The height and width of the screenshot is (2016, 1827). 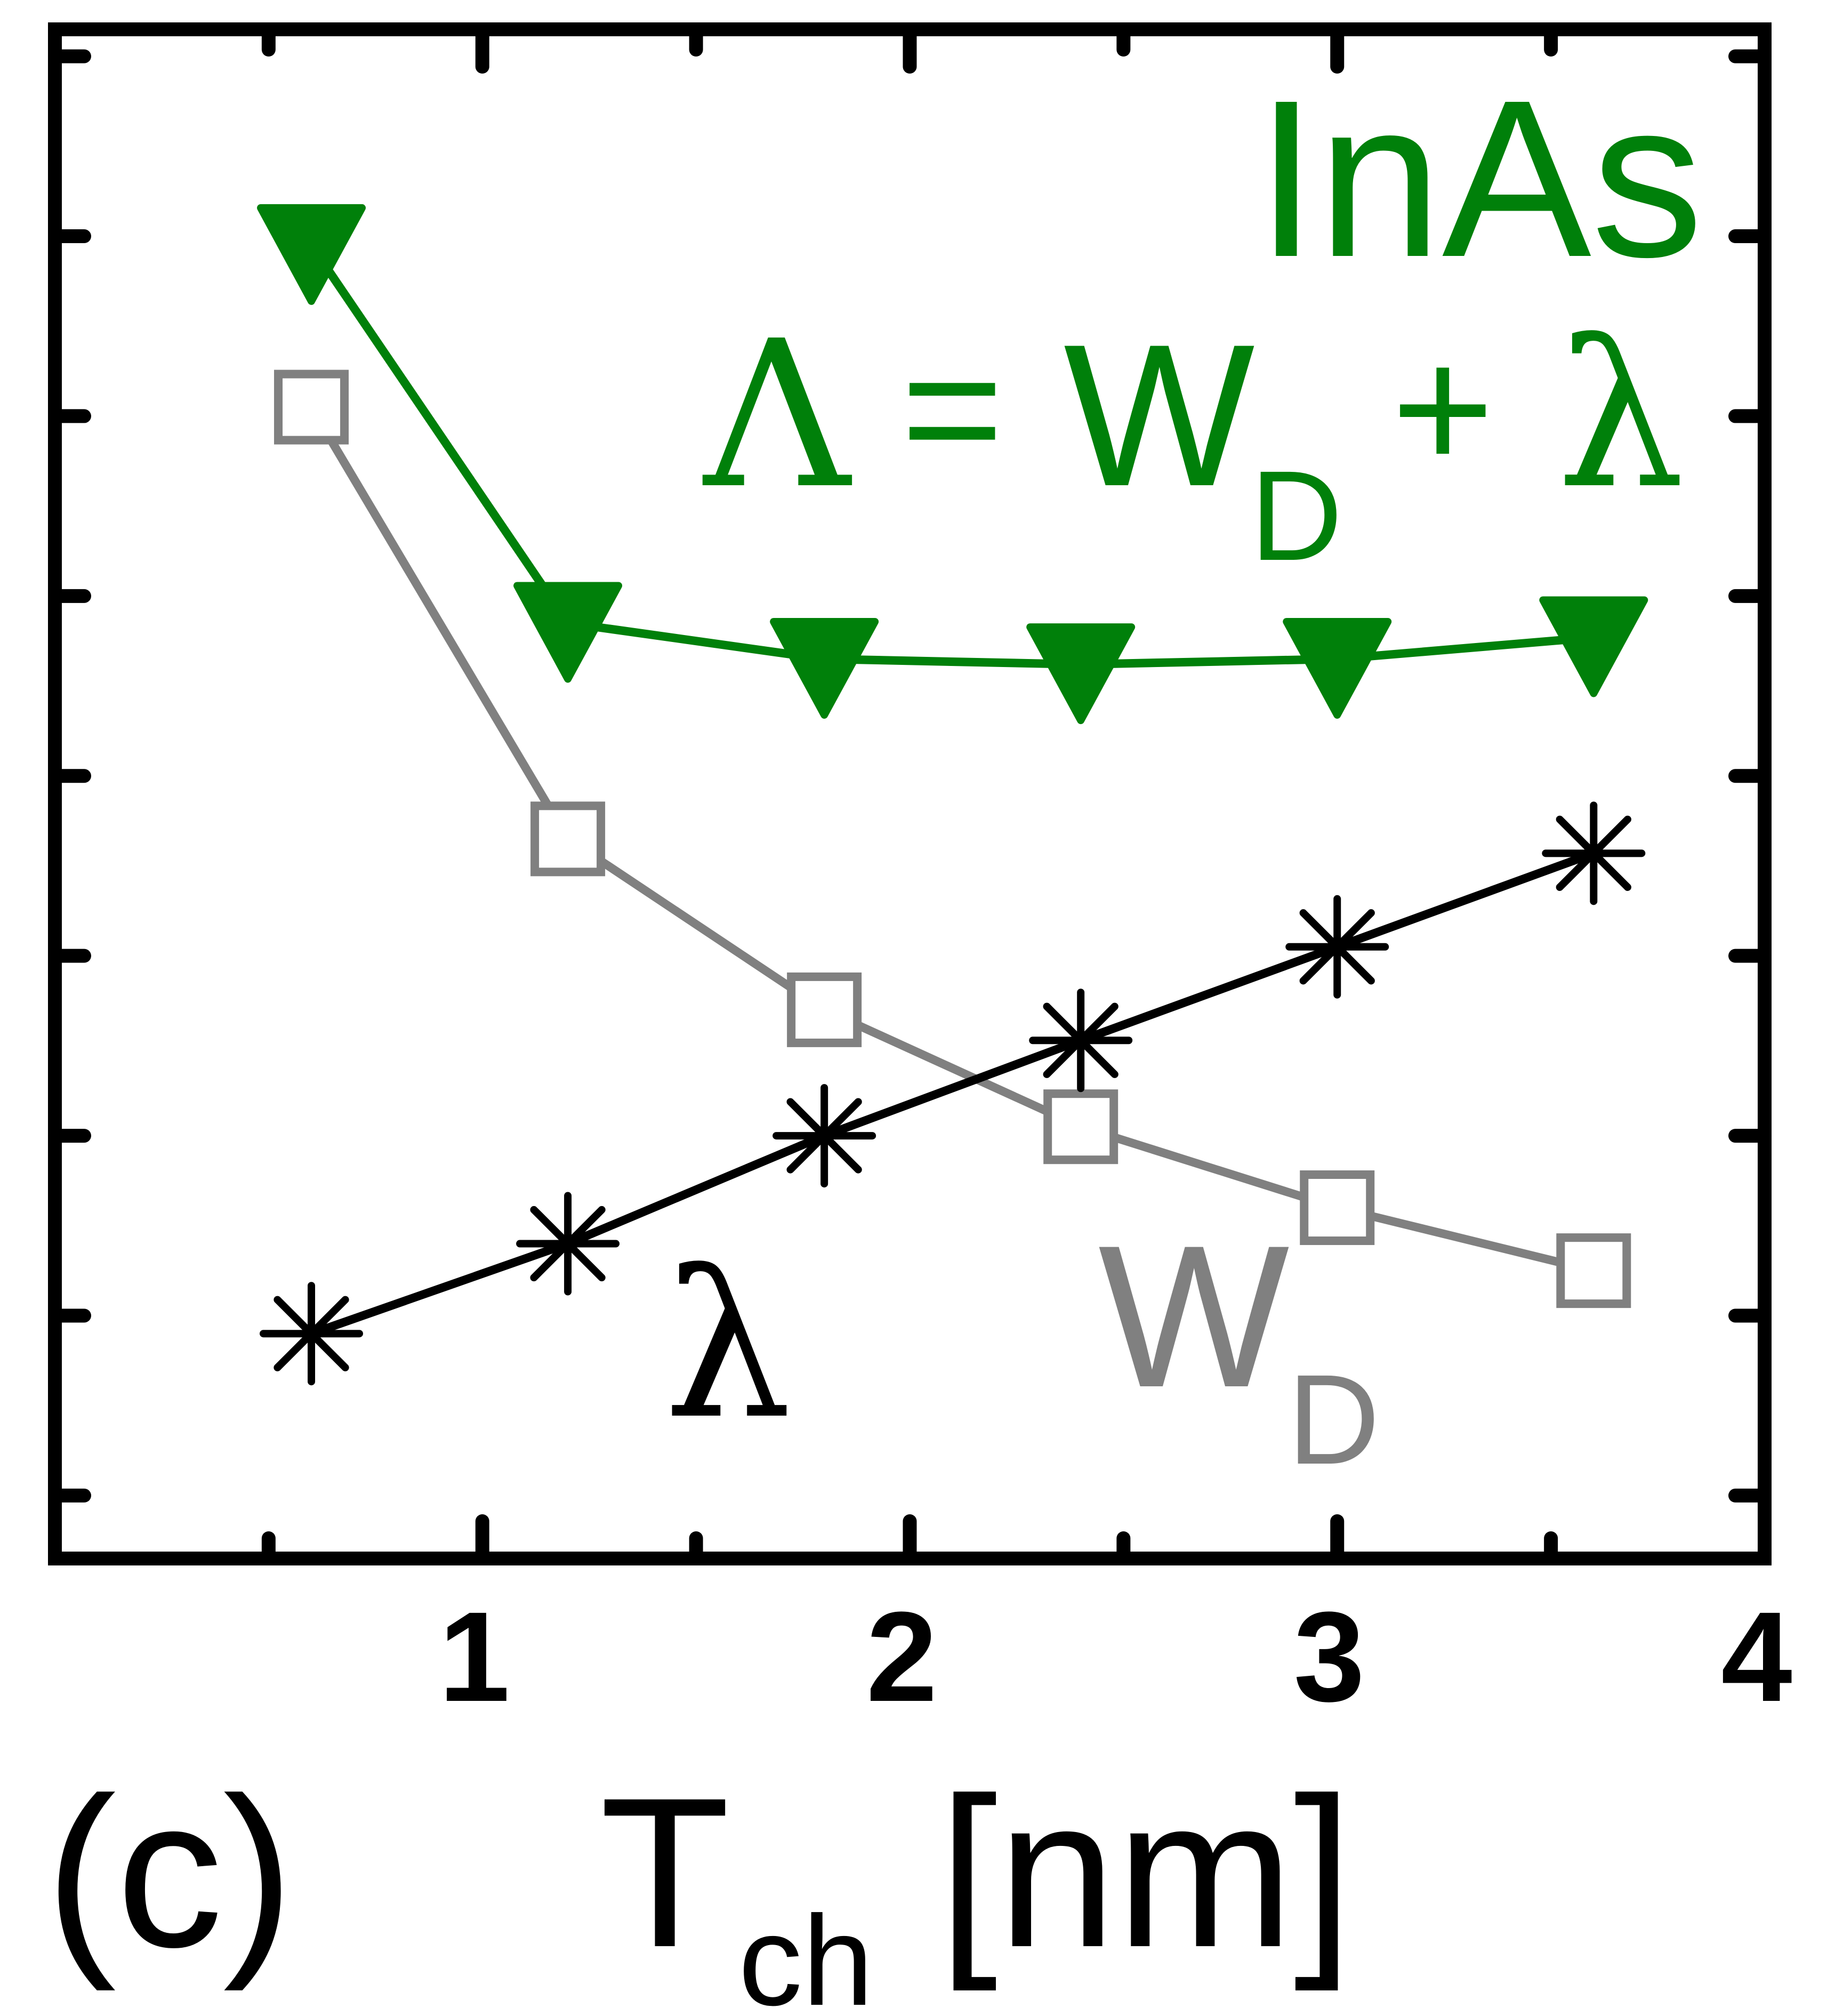 What do you see at coordinates (665, 1872) in the screenshot?
I see `x-axis-label-main: T` at bounding box center [665, 1872].